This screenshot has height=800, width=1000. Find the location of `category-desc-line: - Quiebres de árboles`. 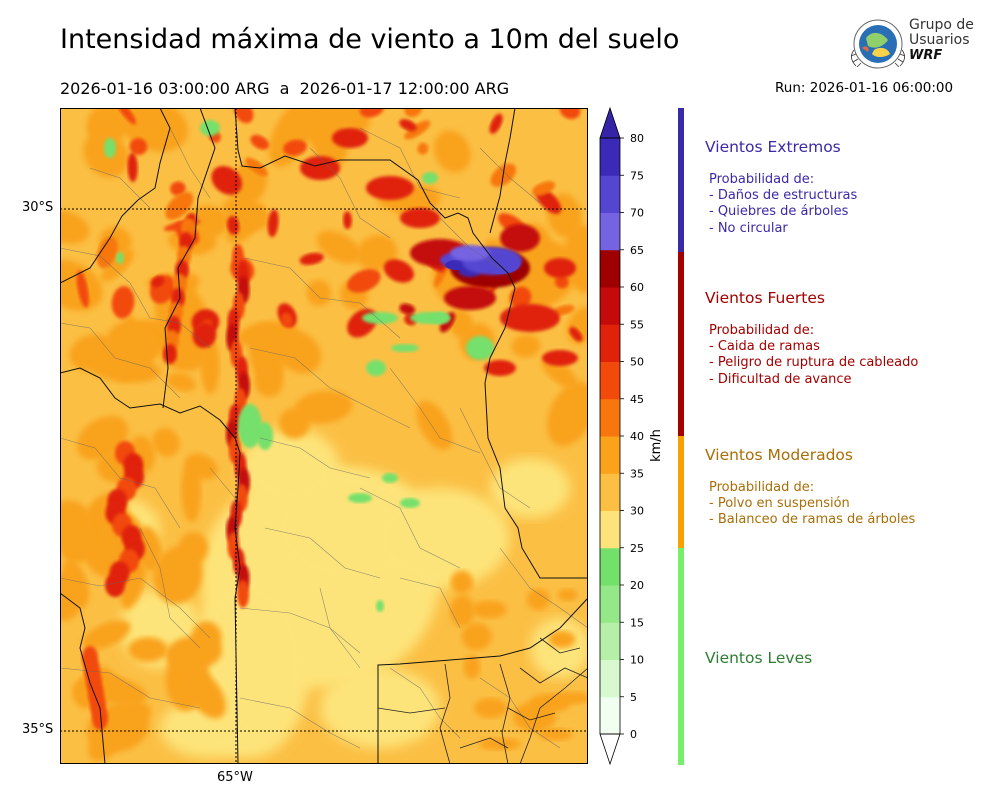

category-desc-line: - Quiebres de árboles is located at coordinates (779, 212).